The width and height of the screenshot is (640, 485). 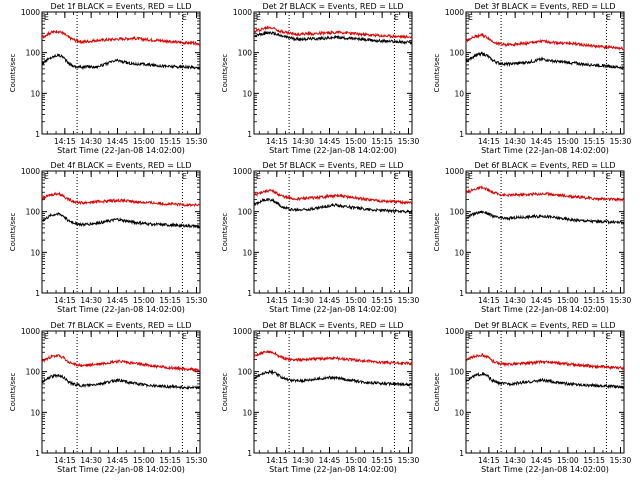 What do you see at coordinates (332, 6) in the screenshot?
I see `panel-title: Det 2f BLACK = Events, RED = LLD` at bounding box center [332, 6].